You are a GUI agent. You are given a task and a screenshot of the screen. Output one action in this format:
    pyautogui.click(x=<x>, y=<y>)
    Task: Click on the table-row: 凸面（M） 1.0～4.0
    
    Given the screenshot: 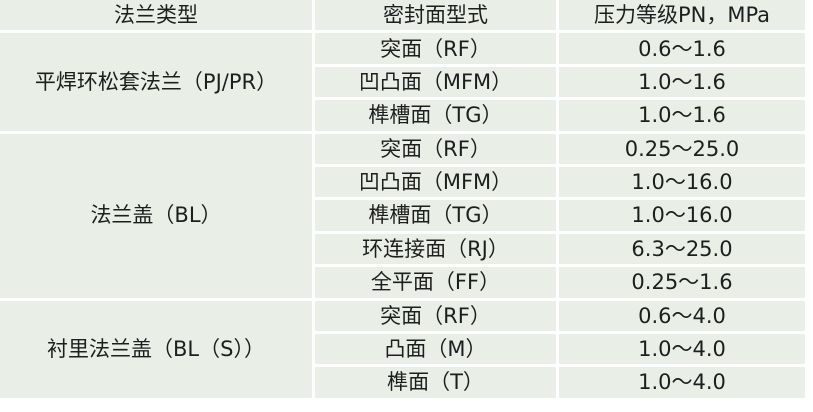 What is the action you would take?
    pyautogui.click(x=402, y=349)
    